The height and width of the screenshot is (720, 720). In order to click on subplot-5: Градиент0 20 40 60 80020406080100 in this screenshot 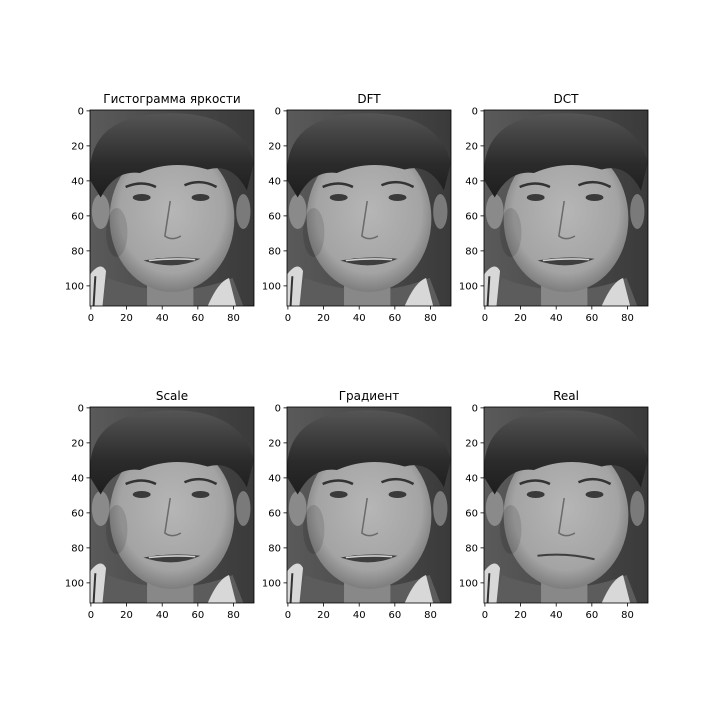, I will do `click(356, 505)`.